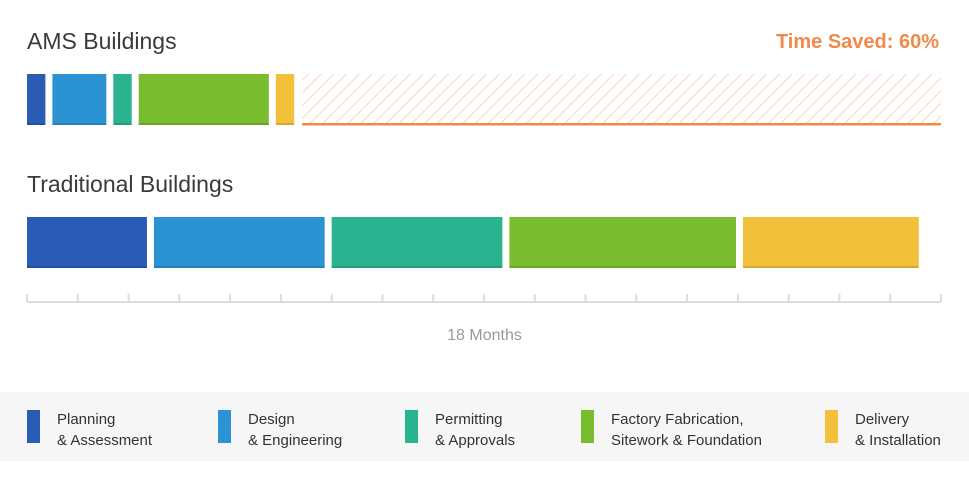  Describe the element at coordinates (857, 42) in the screenshot. I see `time-saved-label: Time Saved: 60%` at that location.